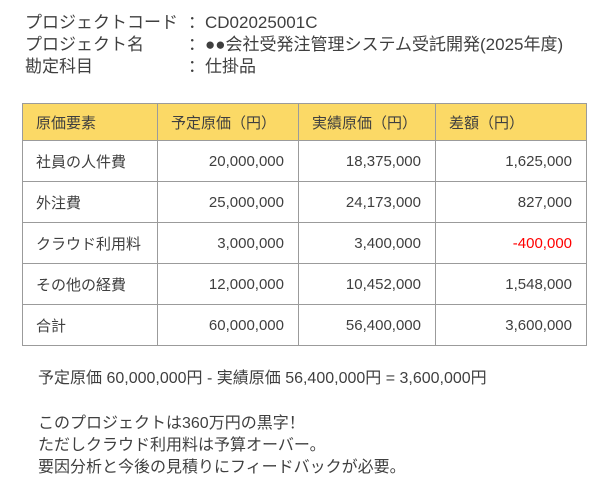 The width and height of the screenshot is (607, 488). Describe the element at coordinates (511, 202) in the screenshot. I see `difference-cell: 827,000` at that location.